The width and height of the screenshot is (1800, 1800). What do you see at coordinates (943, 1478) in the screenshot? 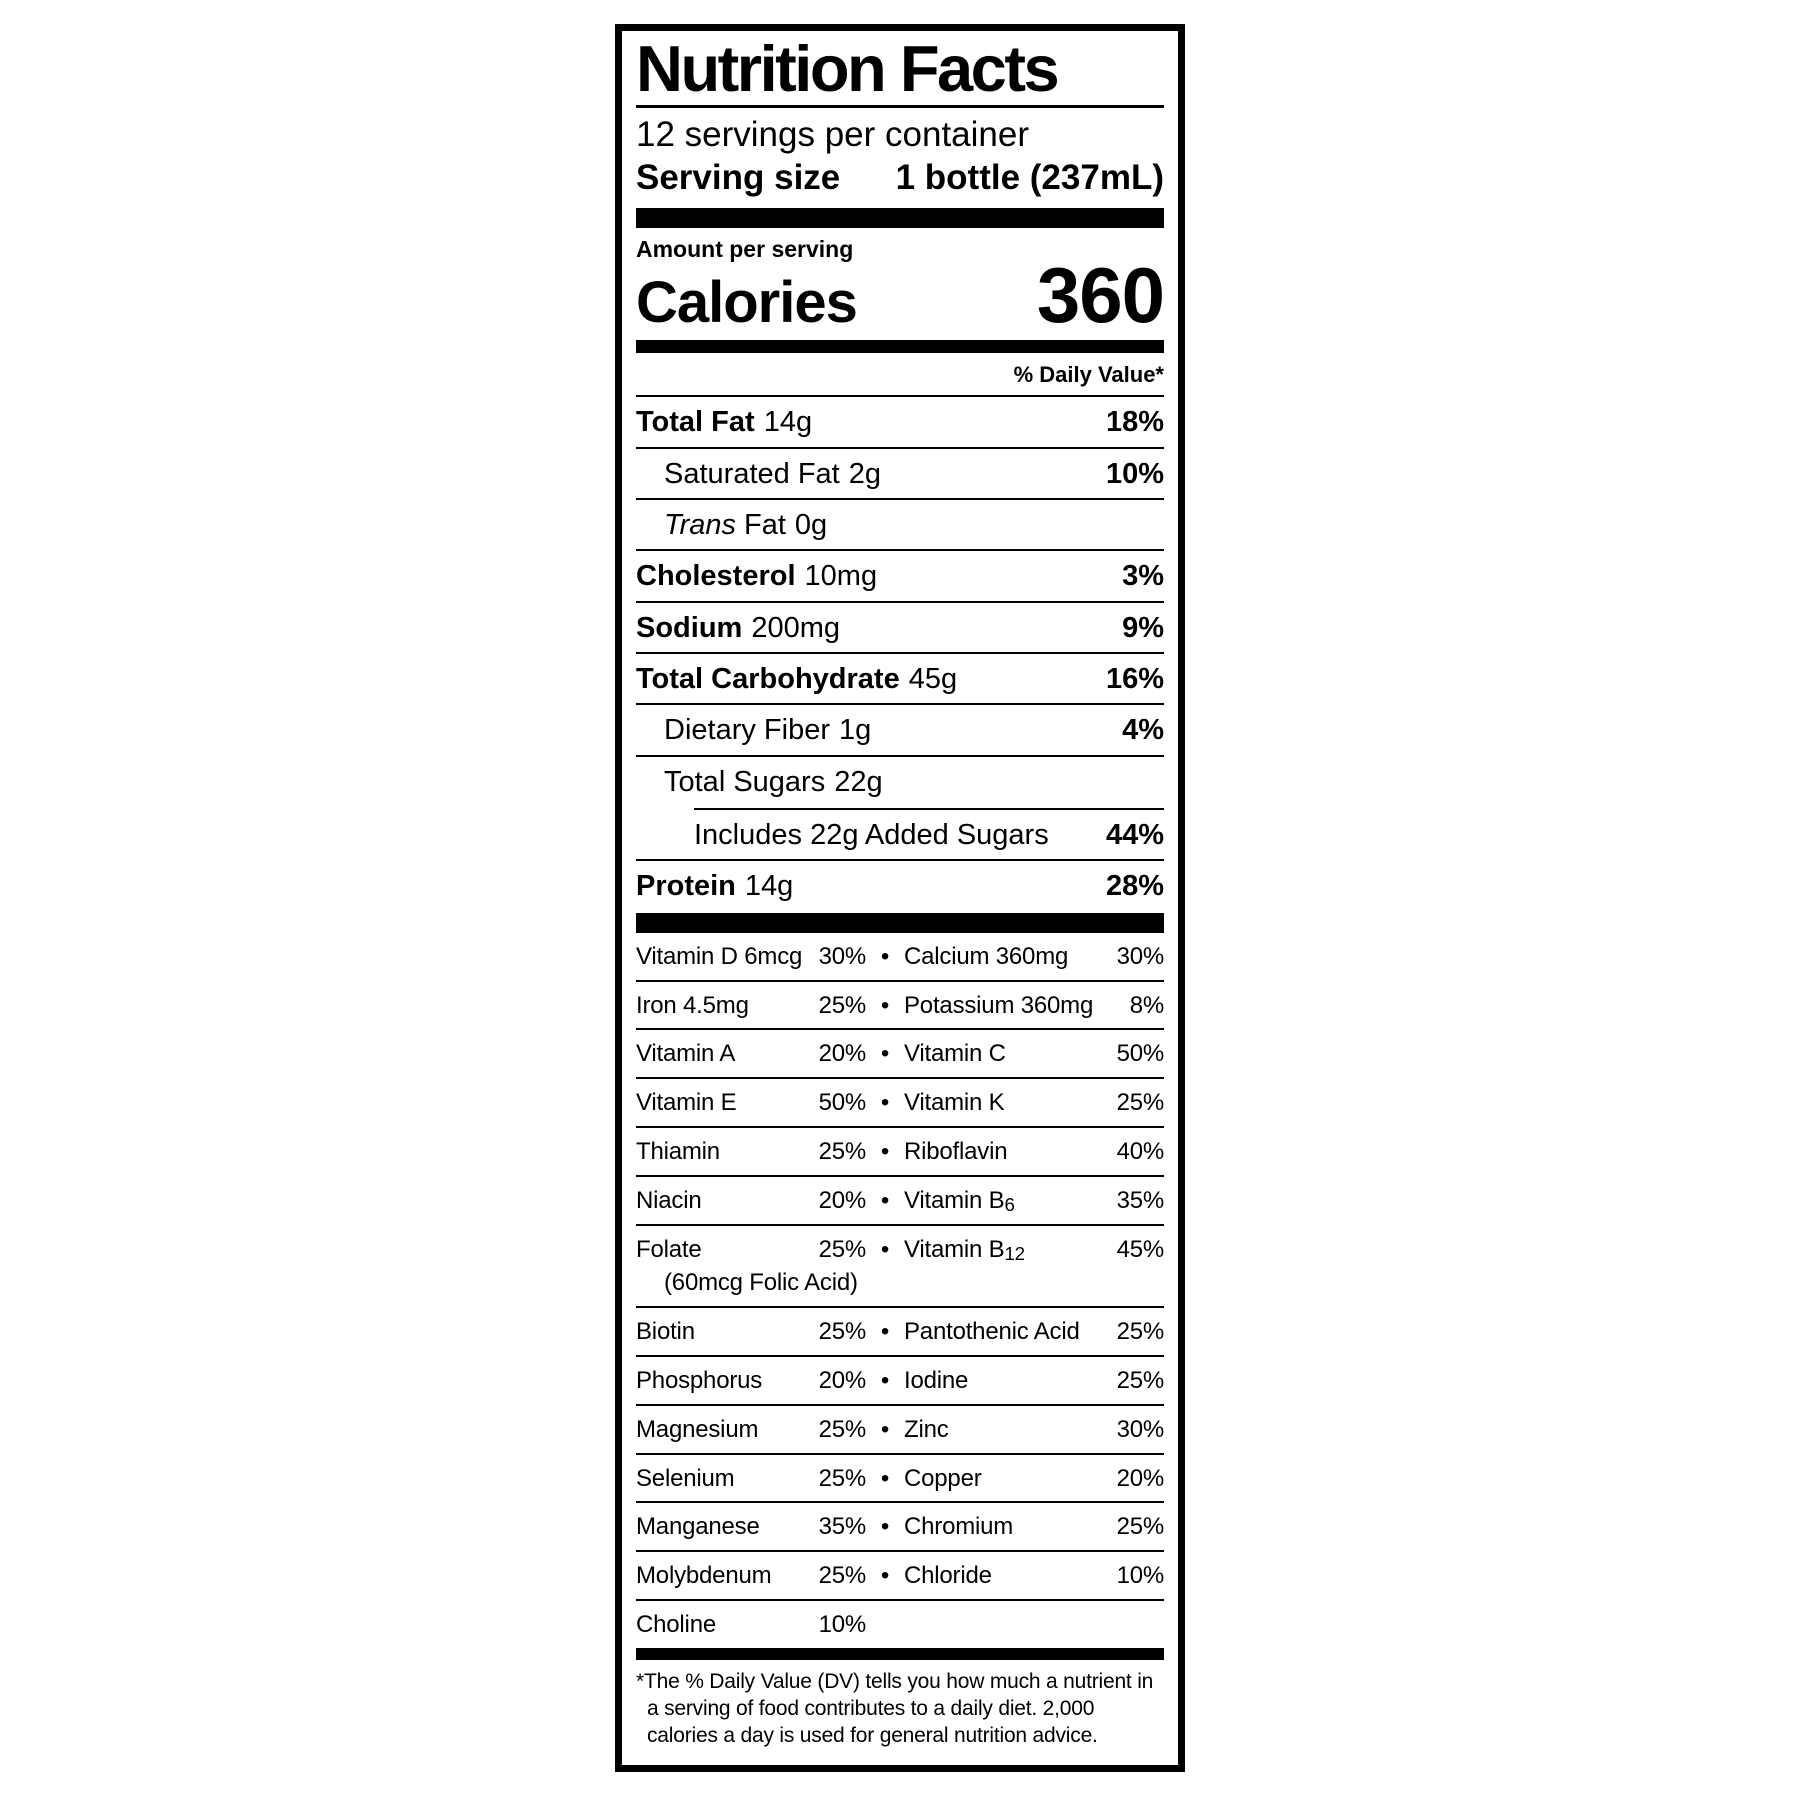
I see `micro-name: Copper` at bounding box center [943, 1478].